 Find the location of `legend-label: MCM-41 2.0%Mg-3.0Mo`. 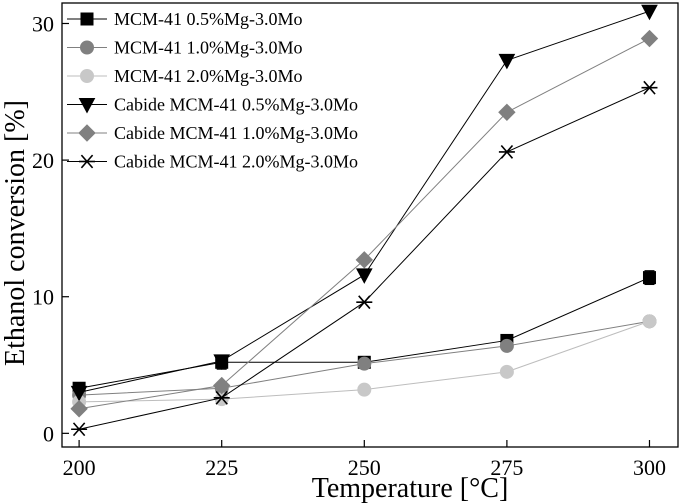

legend-label: MCM-41 2.0%Mg-3.0Mo is located at coordinates (208, 76).